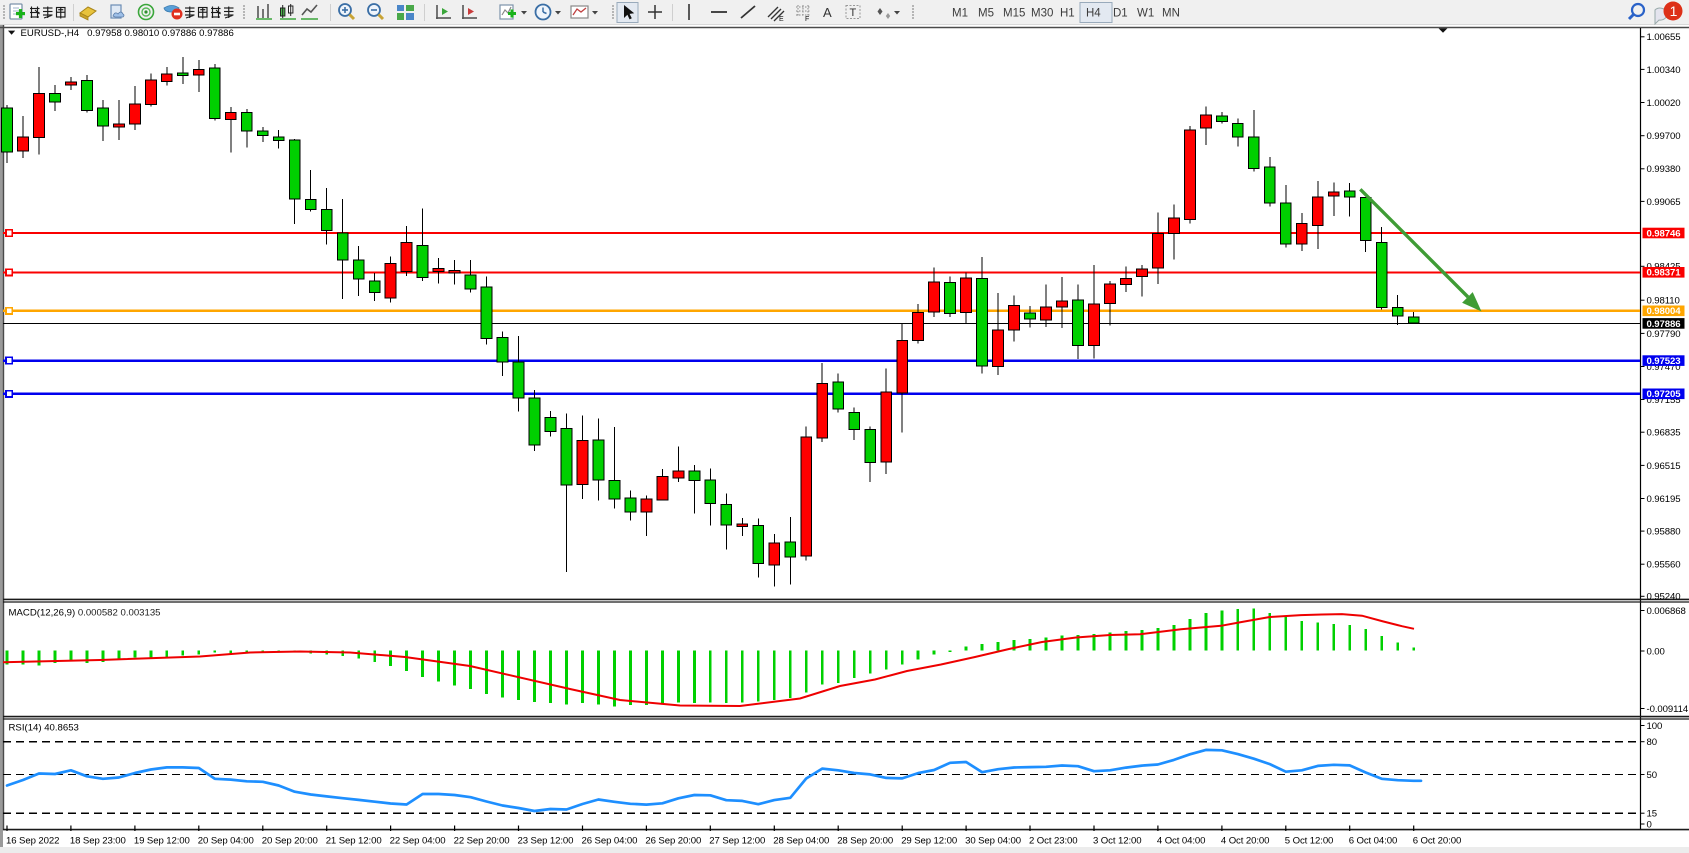  What do you see at coordinates (1649, 824) in the screenshot?
I see `svg-text: 0` at bounding box center [1649, 824].